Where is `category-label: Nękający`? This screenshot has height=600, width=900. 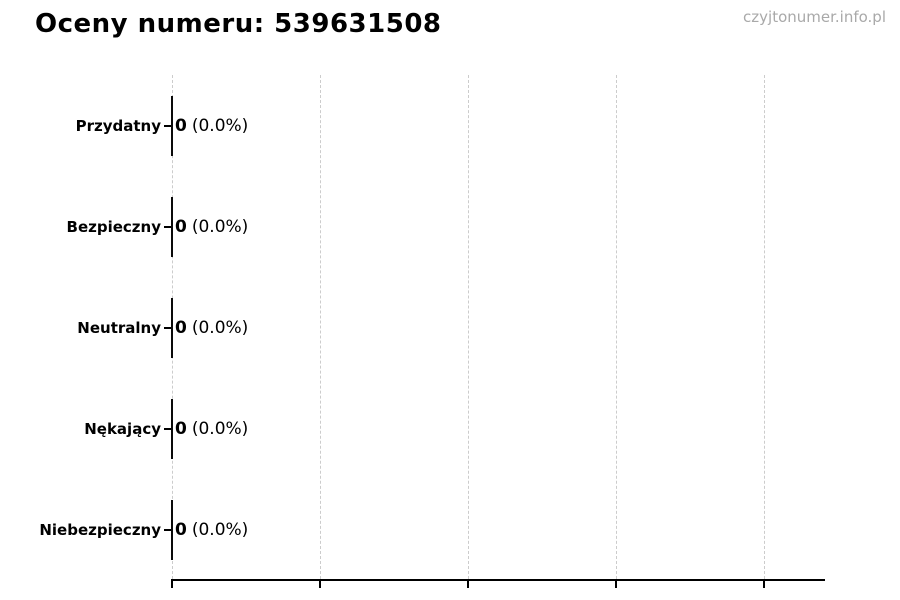 category-label: Nękający is located at coordinates (122, 428).